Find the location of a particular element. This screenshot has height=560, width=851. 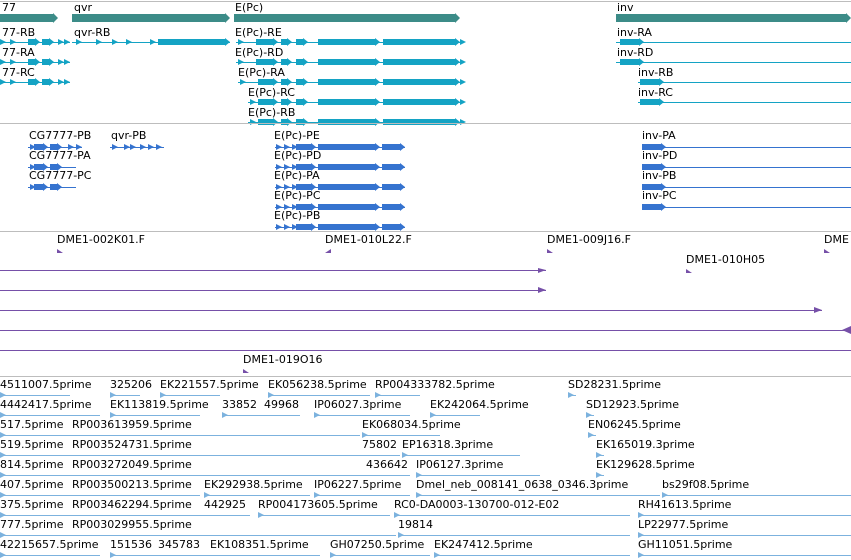

feature-label: inv-RB is located at coordinates (656, 72).